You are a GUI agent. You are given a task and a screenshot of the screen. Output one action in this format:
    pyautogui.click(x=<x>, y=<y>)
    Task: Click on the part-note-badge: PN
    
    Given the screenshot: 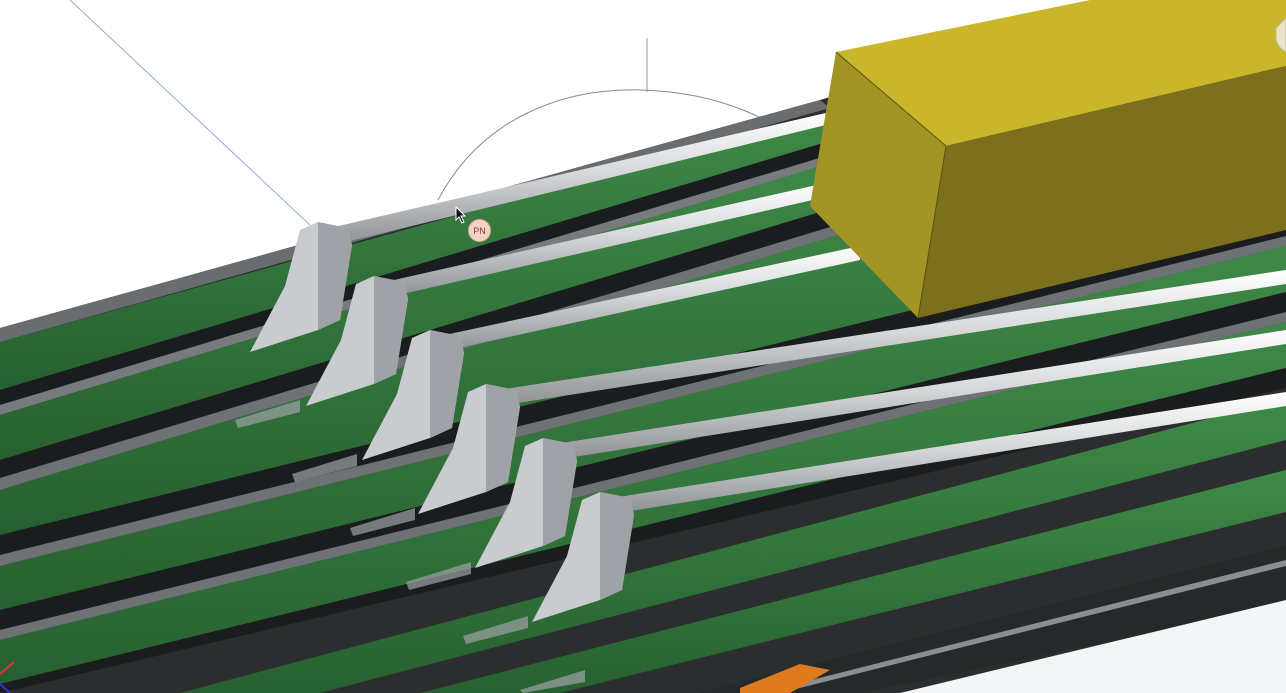 What is the action you would take?
    pyautogui.click(x=479, y=230)
    